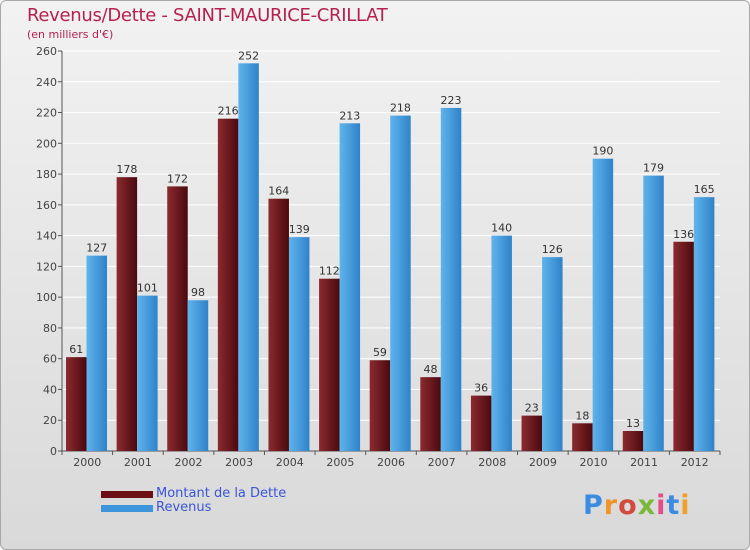 The width and height of the screenshot is (750, 550). What do you see at coordinates (228, 111) in the screenshot?
I see `data-label-debt-2003: 216` at bounding box center [228, 111].